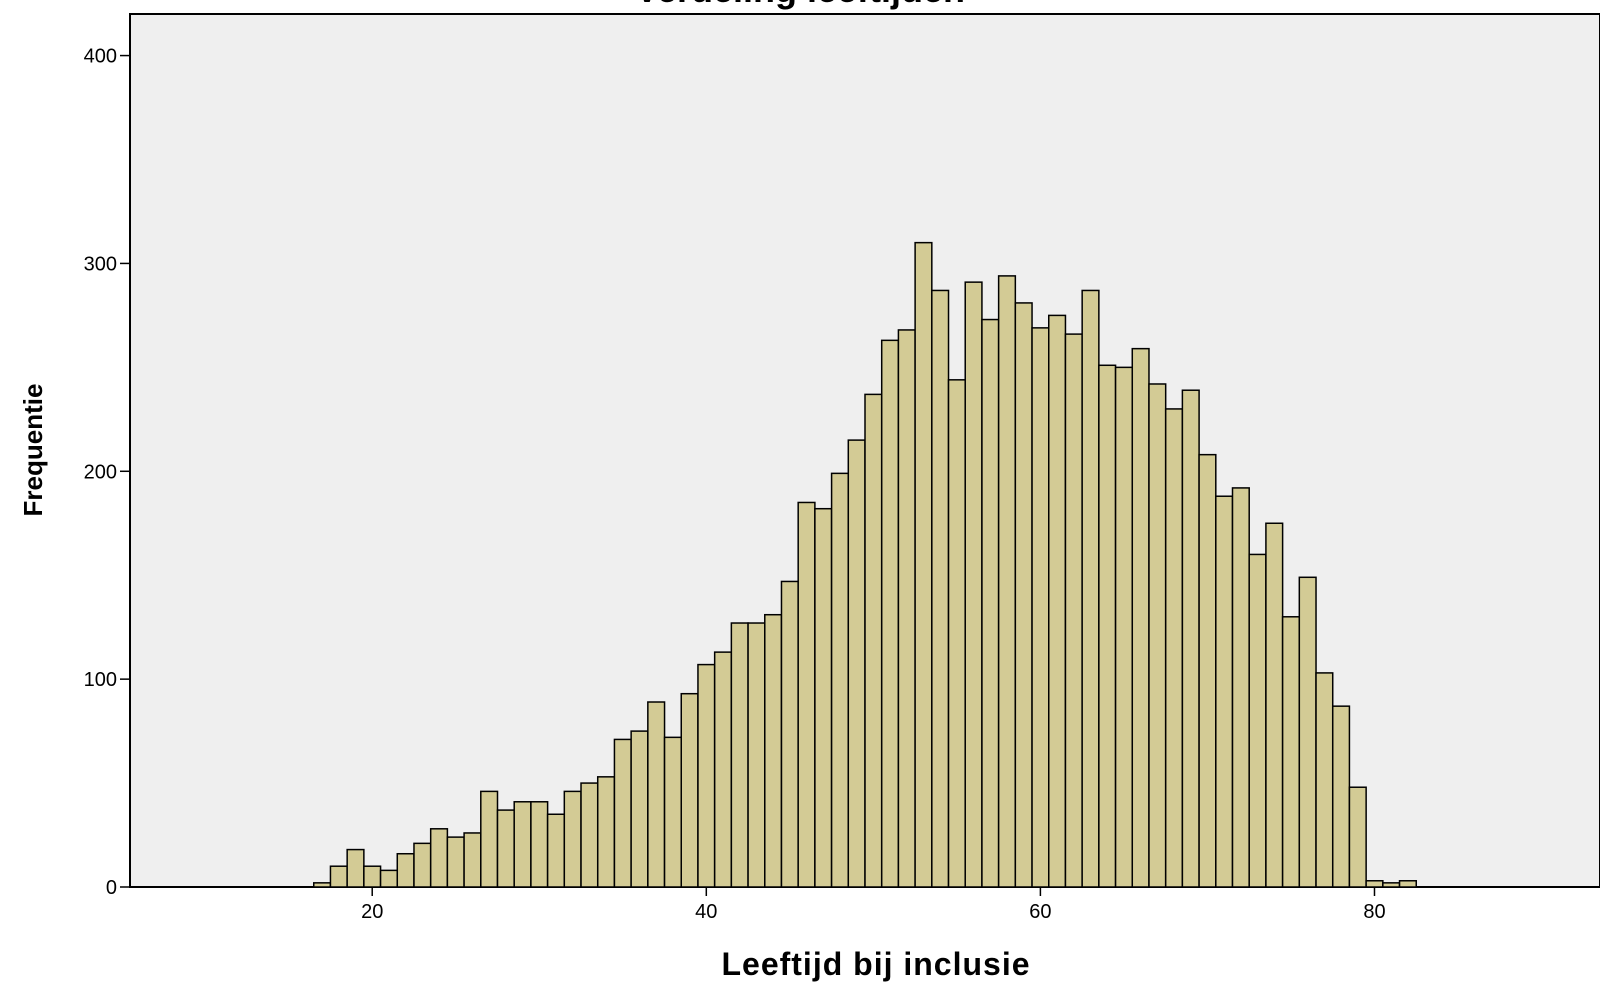 Image resolution: width=1600 pixels, height=988 pixels. Describe the element at coordinates (100, 57) in the screenshot. I see `y-tick-label: 400` at that location.